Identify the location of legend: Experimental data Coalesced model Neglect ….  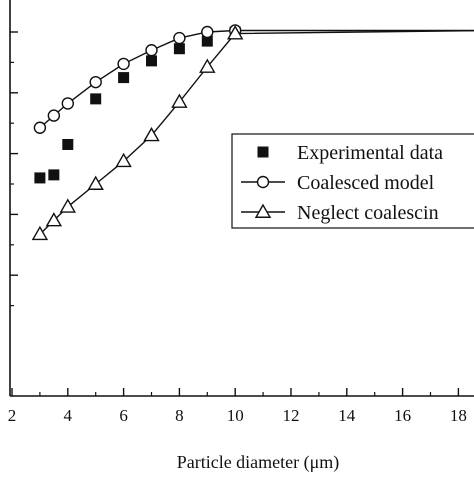
(352, 181).